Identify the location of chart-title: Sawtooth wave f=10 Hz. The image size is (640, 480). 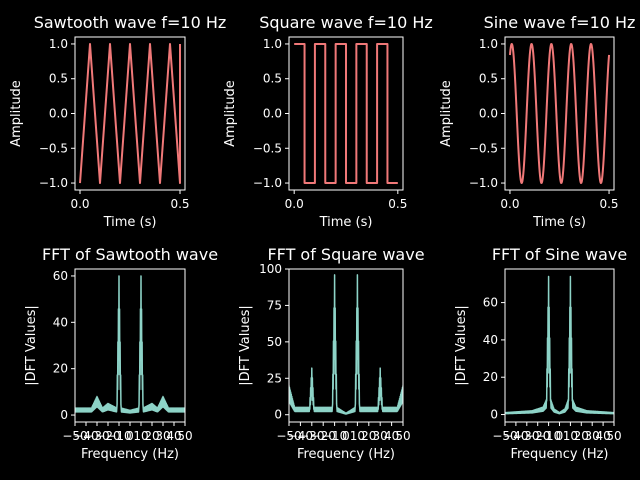
(130, 22).